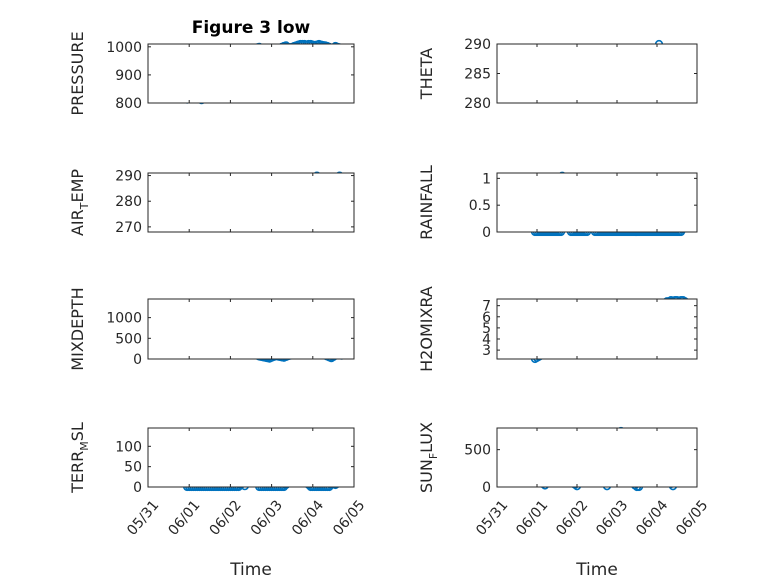  I want to click on y-axis-label: H2OMIXRA, so click(426, 329).